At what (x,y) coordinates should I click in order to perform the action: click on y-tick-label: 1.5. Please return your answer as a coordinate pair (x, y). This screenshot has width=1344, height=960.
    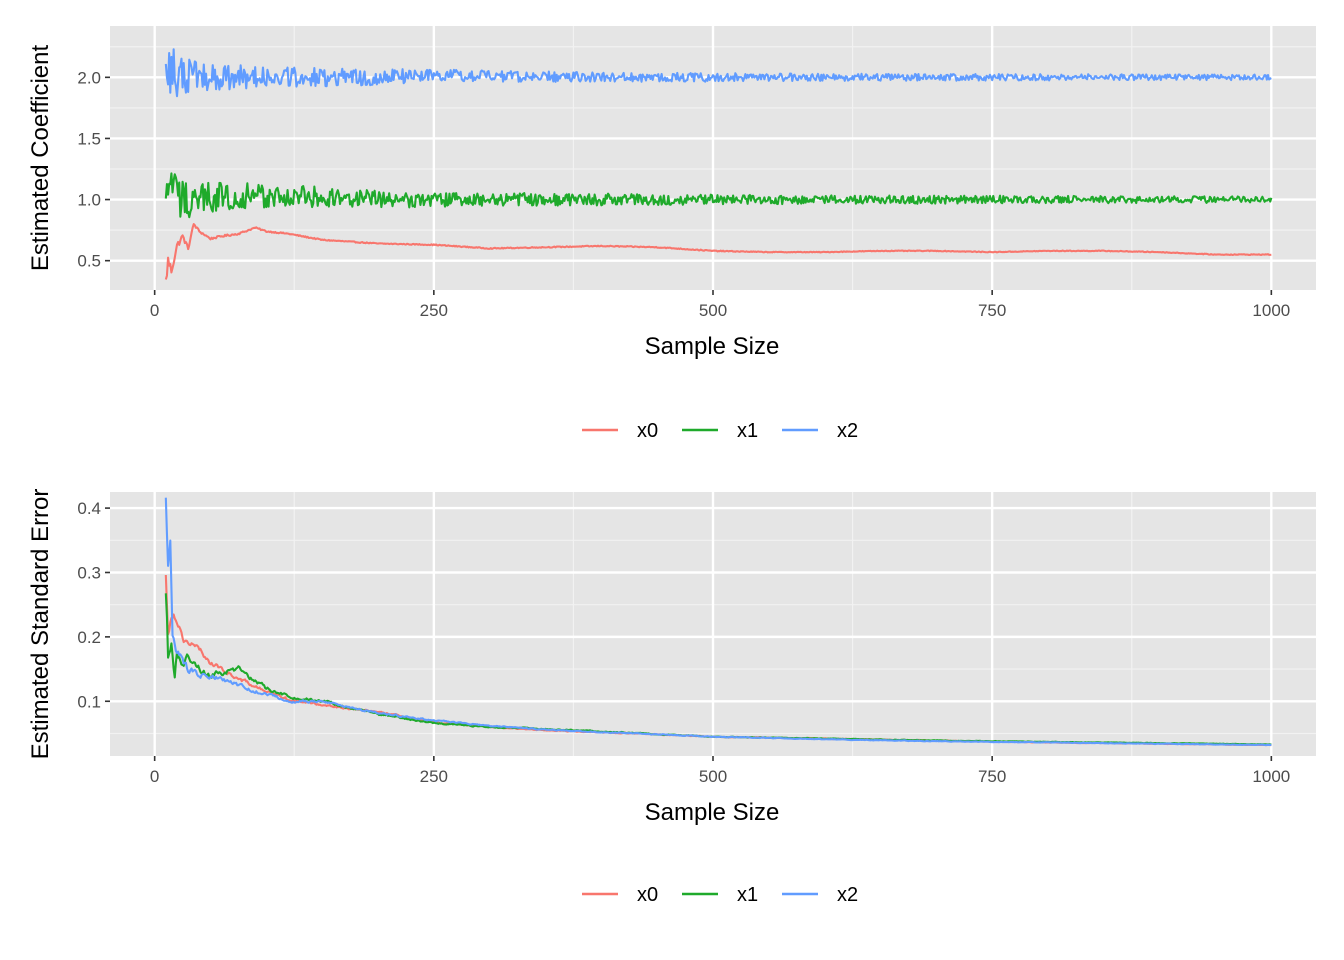
    Looking at the image, I should click on (89, 138).